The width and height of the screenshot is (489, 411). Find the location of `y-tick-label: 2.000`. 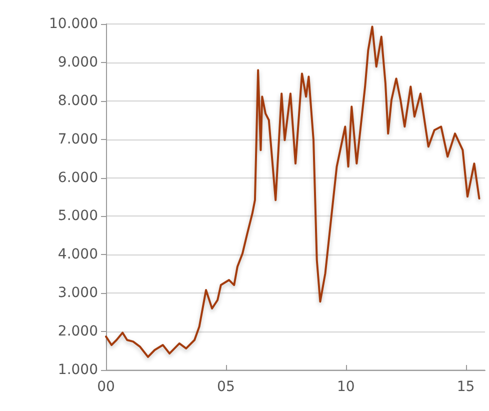

y-tick-label: 2.000 is located at coordinates (78, 332).